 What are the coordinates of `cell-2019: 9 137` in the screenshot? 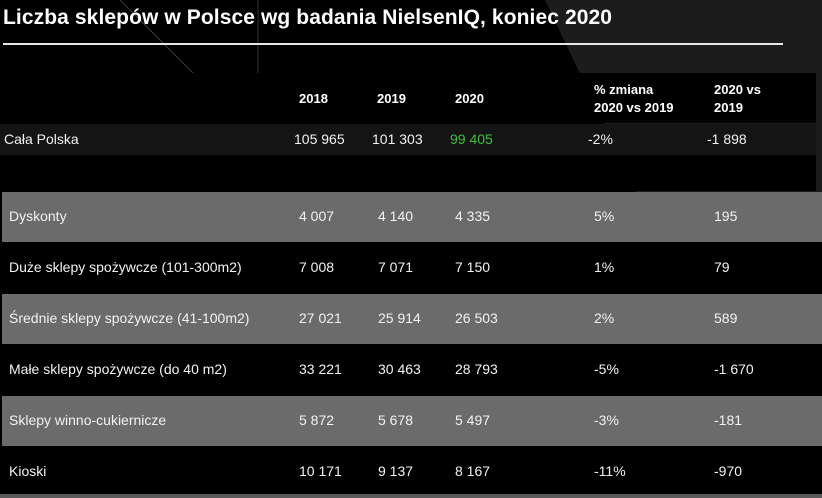 It's located at (396, 471).